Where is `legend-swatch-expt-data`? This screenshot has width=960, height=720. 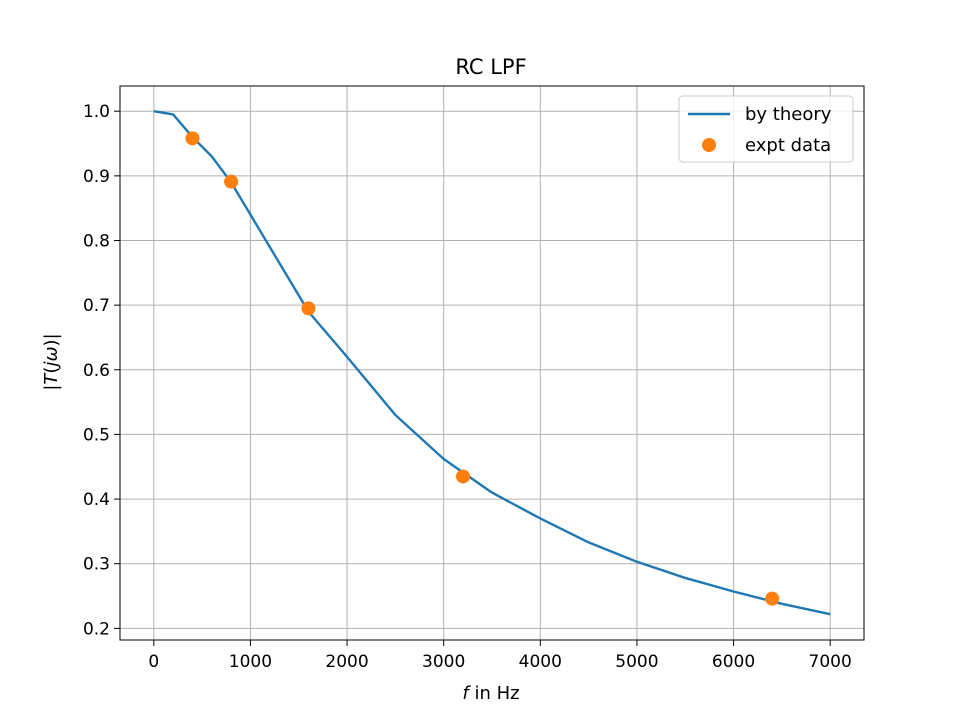 legend-swatch-expt-data is located at coordinates (709, 145).